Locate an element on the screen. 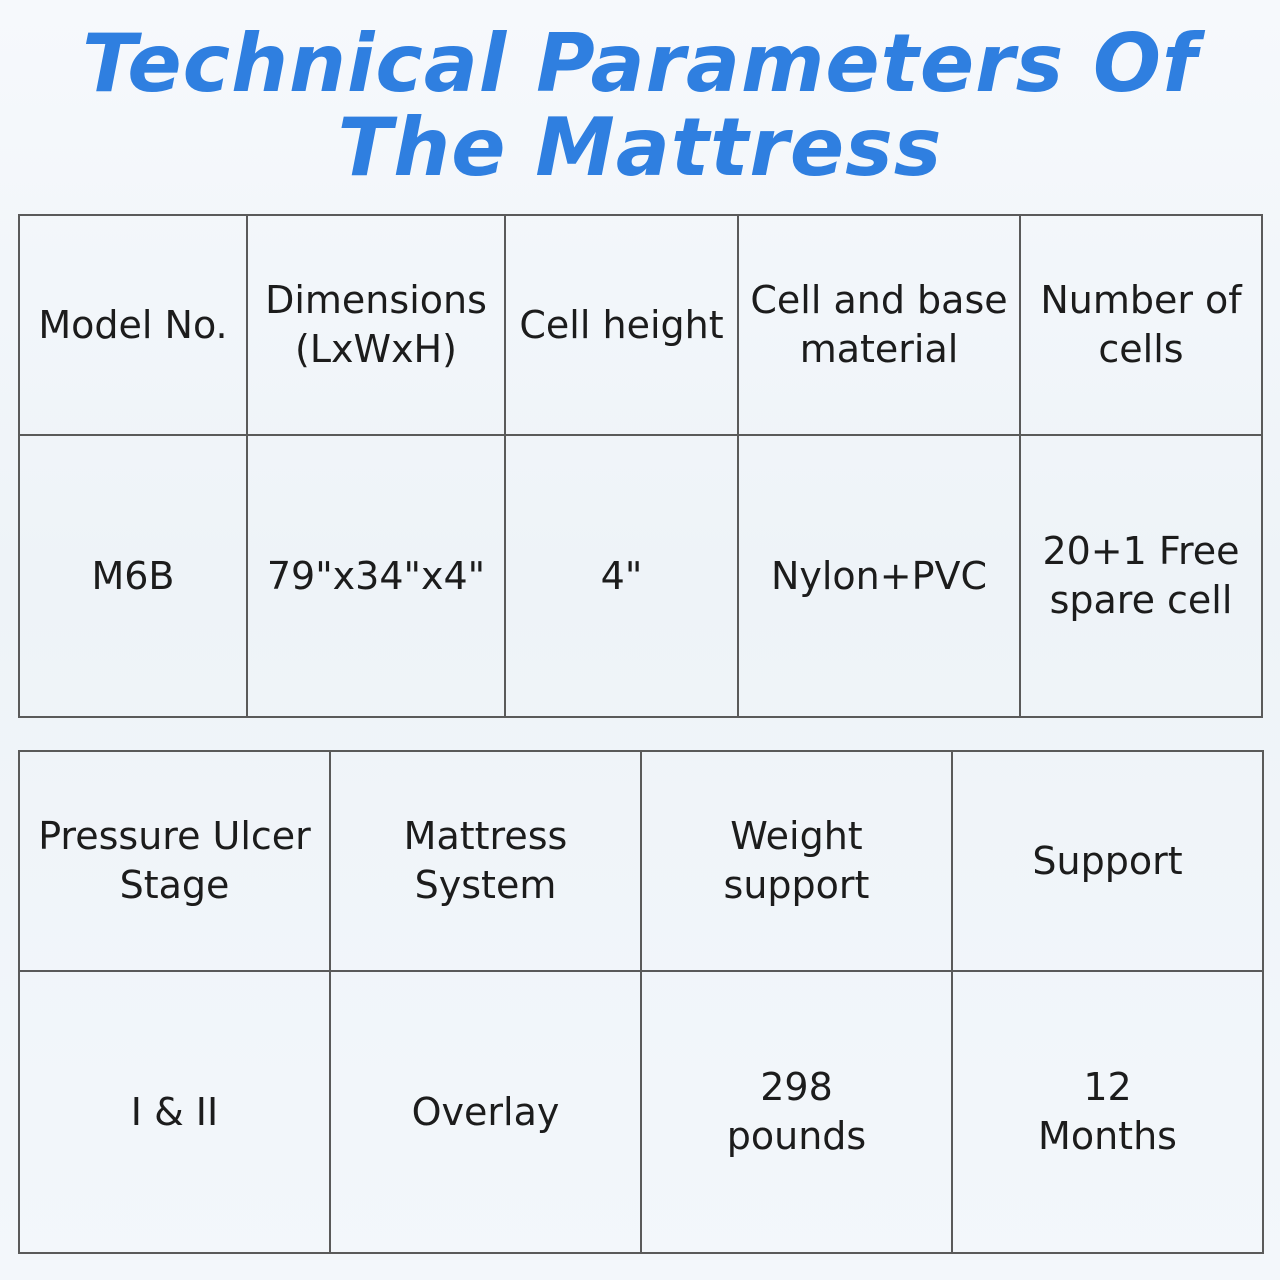 The width and height of the screenshot is (1280, 1280). value-pressure-ulcer-stage: I & II is located at coordinates (174, 1112).